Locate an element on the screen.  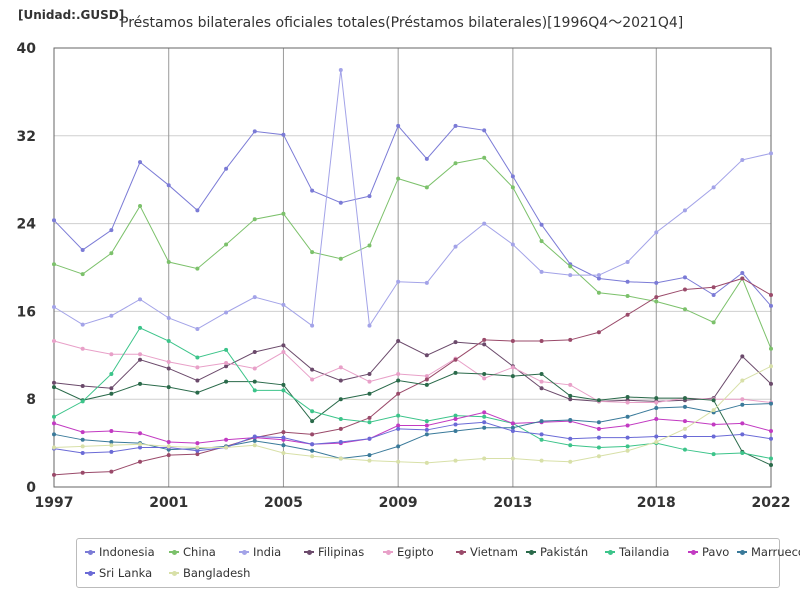
series-line-pakistan is located at coordinates (412, 419).